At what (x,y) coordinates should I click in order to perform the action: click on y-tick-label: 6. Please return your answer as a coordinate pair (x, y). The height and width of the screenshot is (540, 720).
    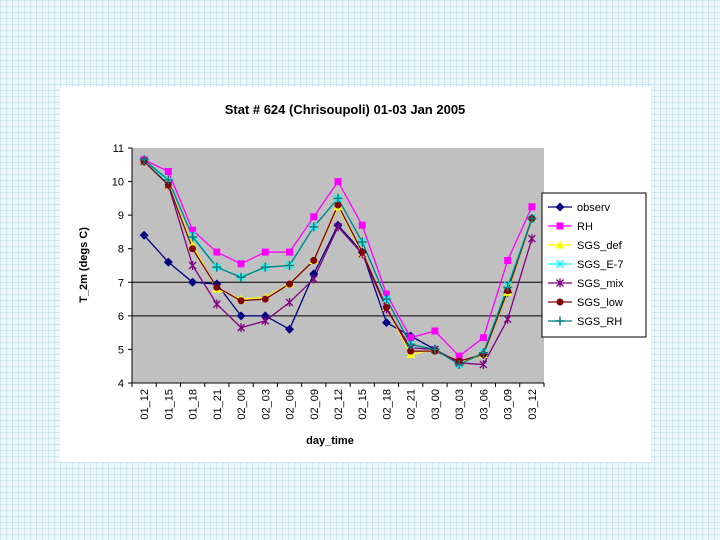
    Looking at the image, I should click on (121, 317).